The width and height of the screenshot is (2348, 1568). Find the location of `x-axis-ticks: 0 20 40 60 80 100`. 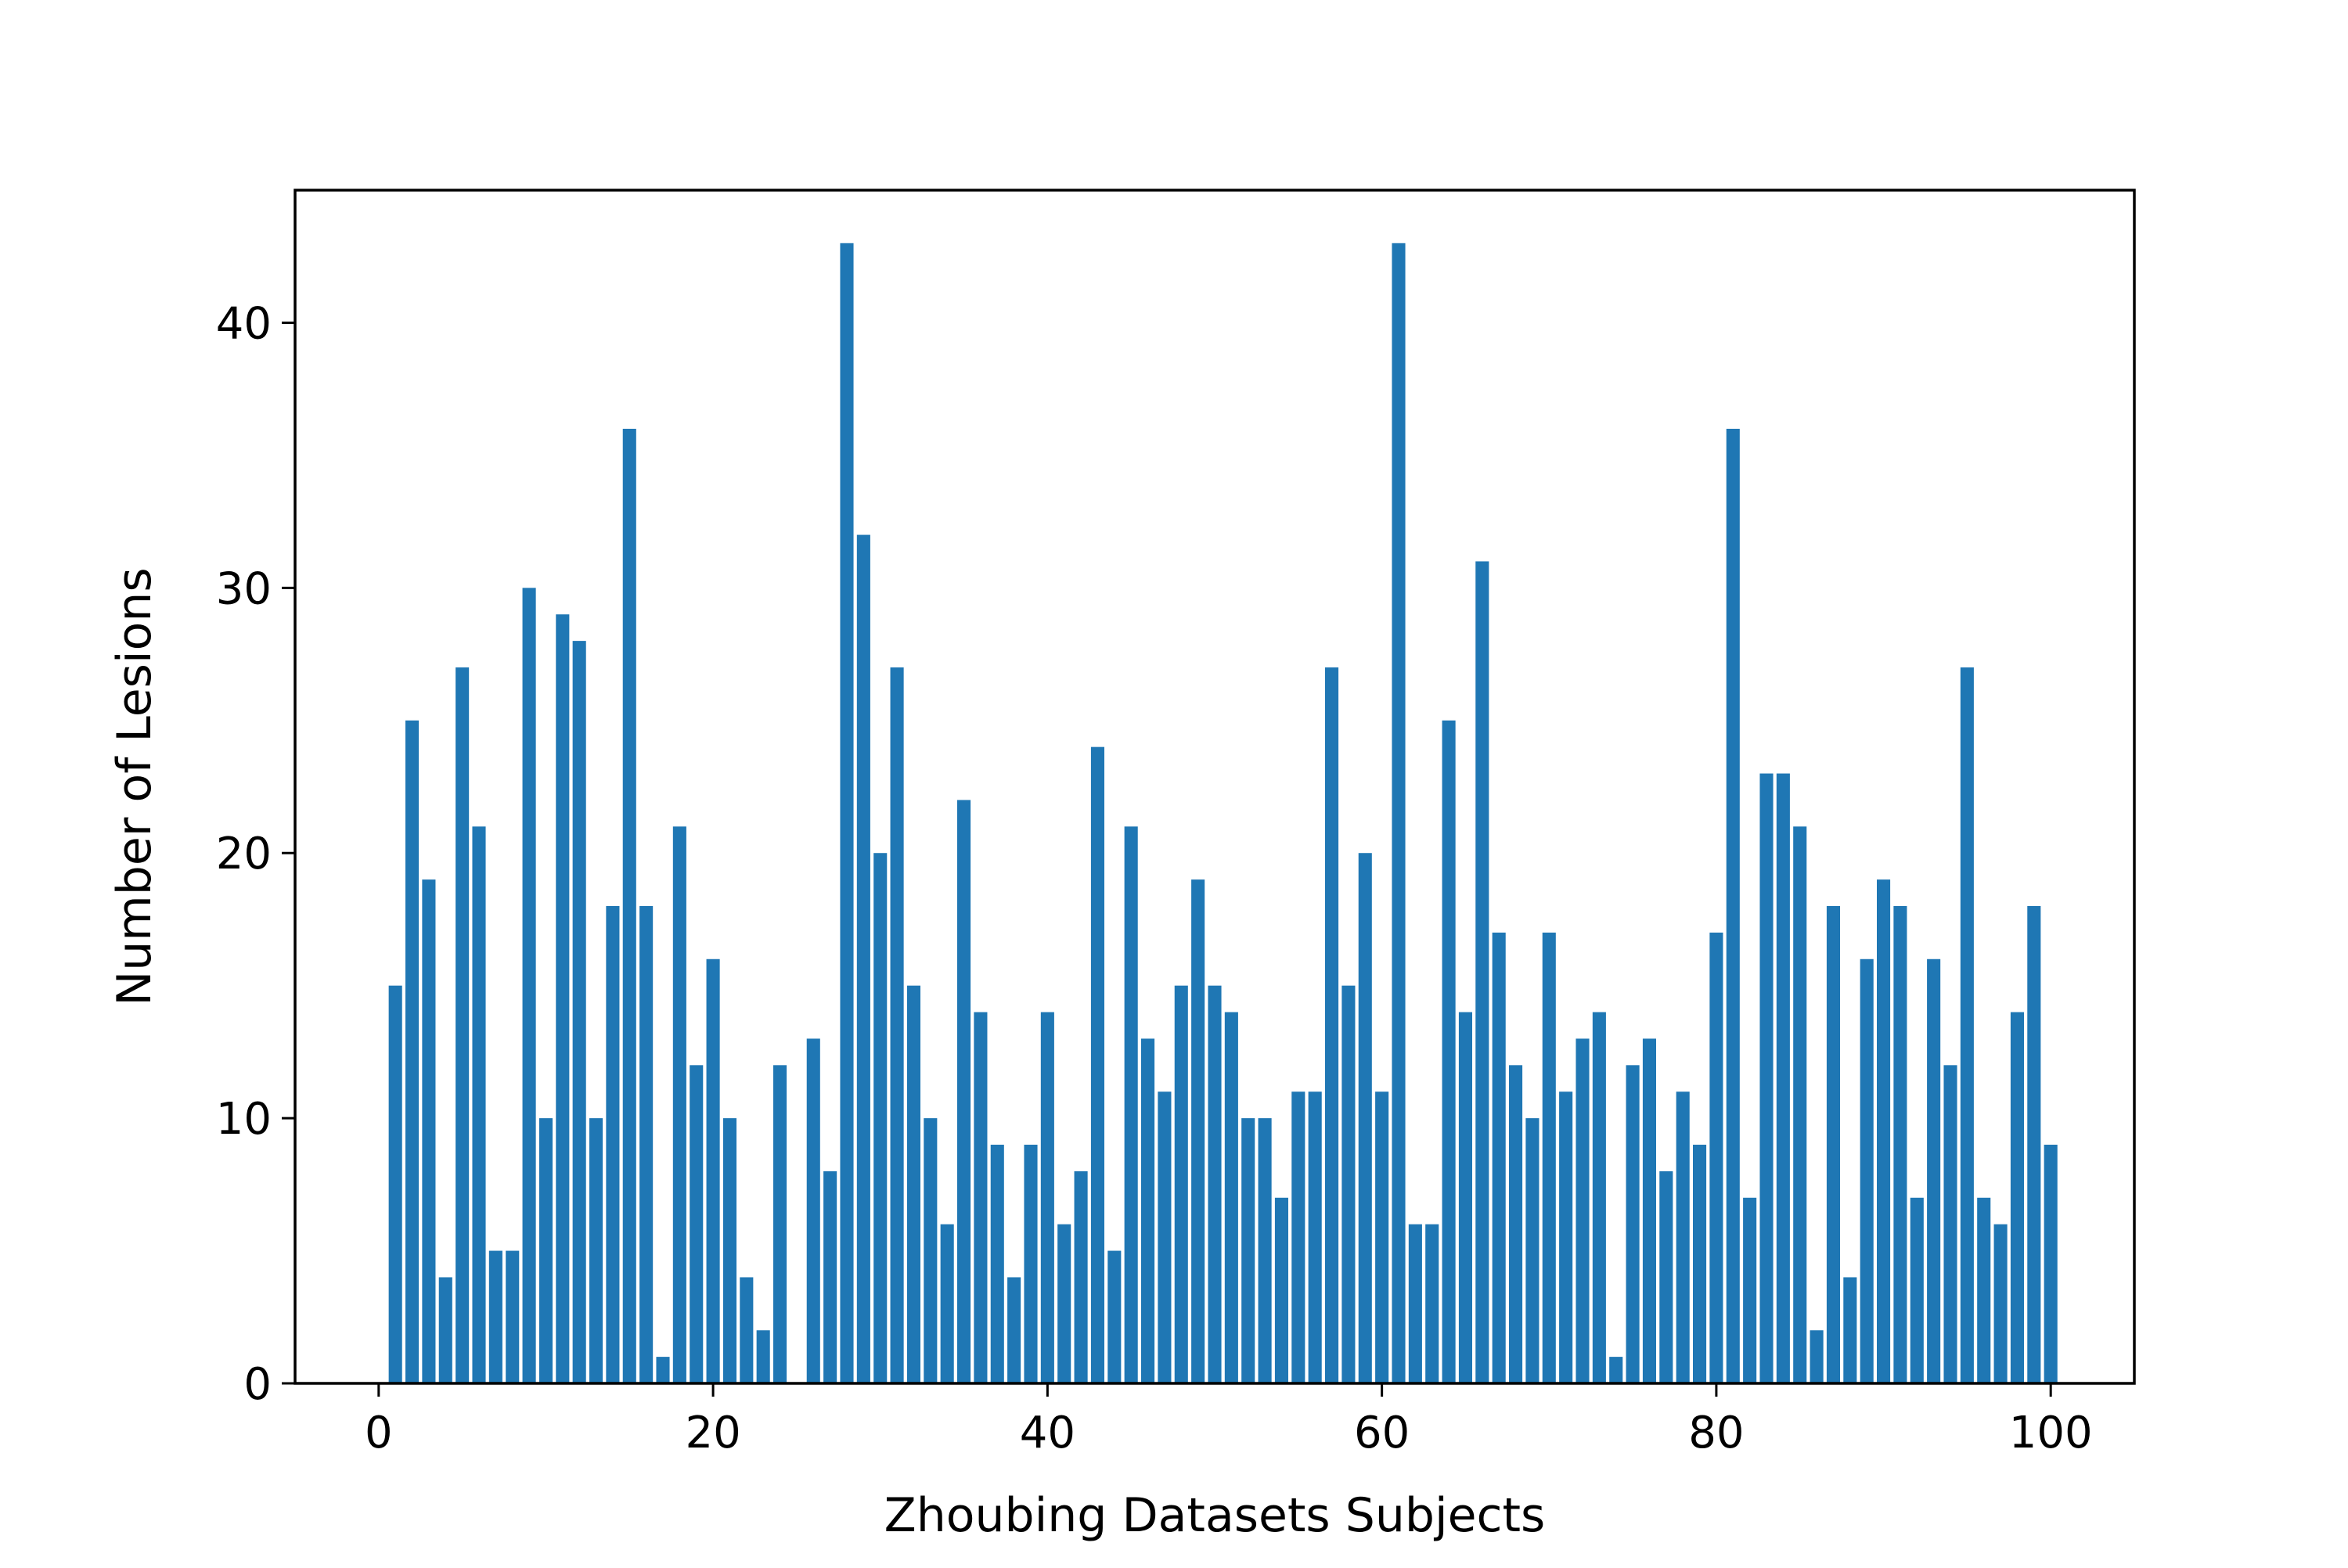

x-axis-ticks: 0 20 40 60 80 100 is located at coordinates (1229, 1420).